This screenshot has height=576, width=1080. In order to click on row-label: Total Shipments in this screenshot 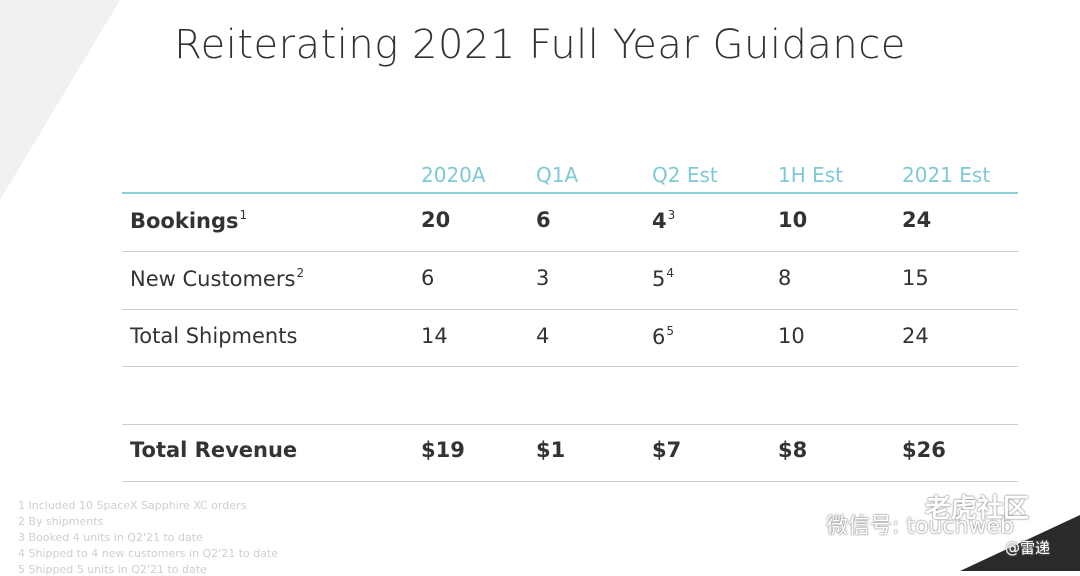, I will do `click(213, 336)`.